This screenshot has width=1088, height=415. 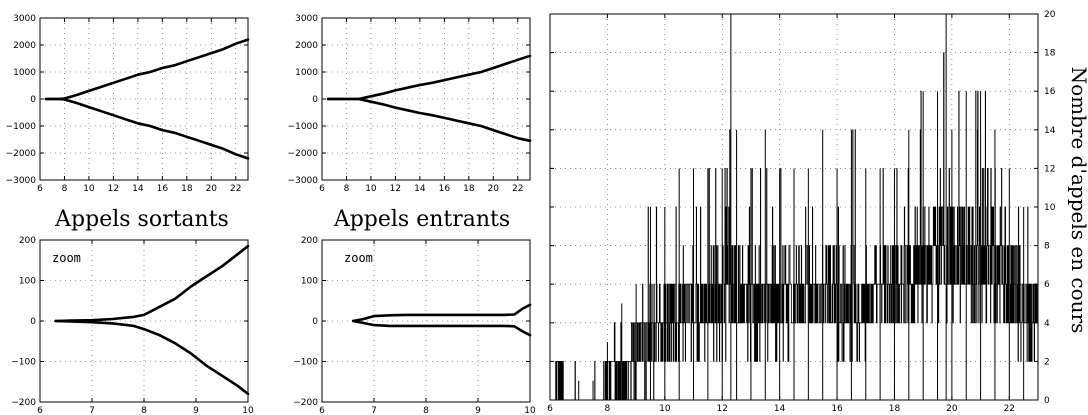 What do you see at coordinates (421, 219) in the screenshot?
I see `title-appels-entrants: Appels entrants` at bounding box center [421, 219].